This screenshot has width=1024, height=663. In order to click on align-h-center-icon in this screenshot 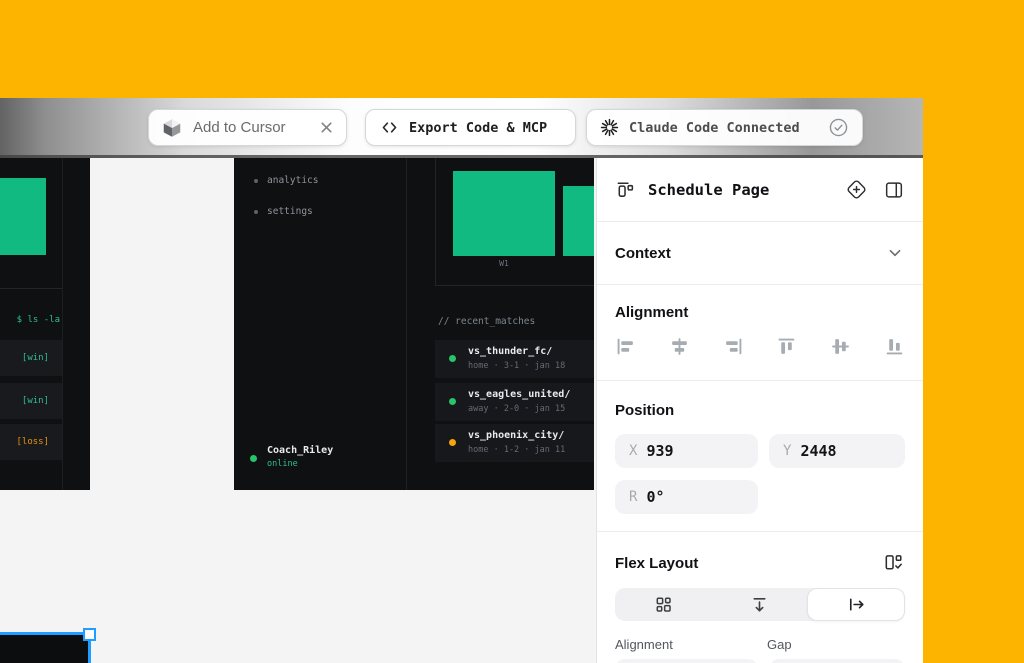, I will do `click(679, 346)`.